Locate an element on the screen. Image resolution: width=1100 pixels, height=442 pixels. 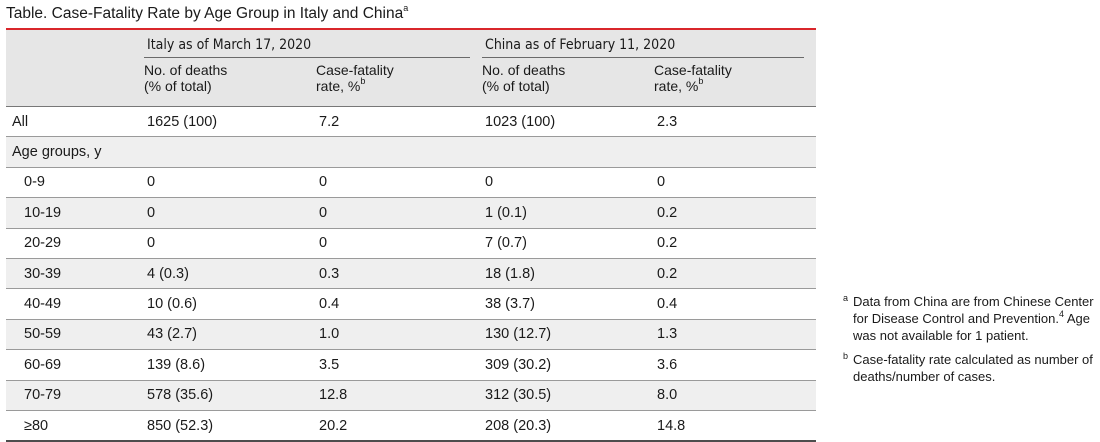
group-label-italy: Italy as of March 17, 2020 is located at coordinates (229, 44).